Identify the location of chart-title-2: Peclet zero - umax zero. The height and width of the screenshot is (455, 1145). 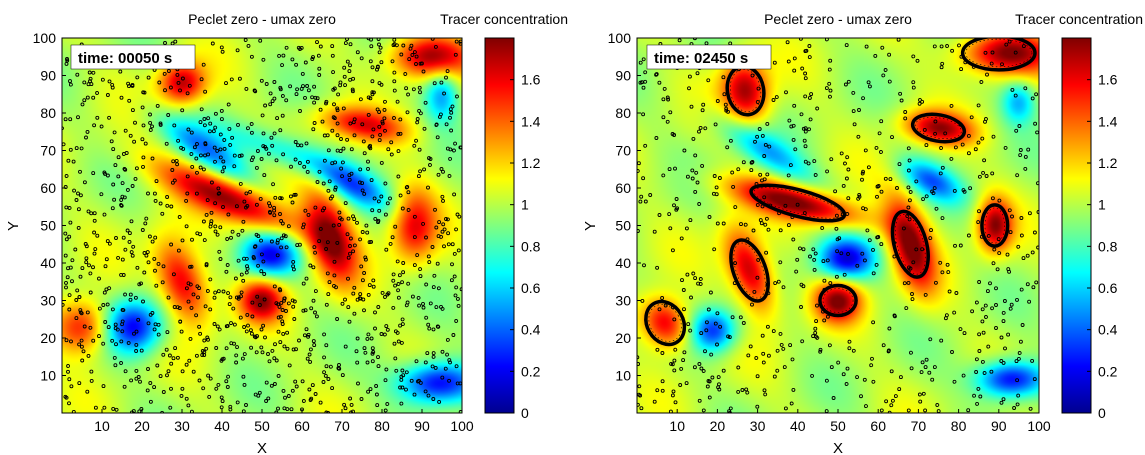
(838, 19).